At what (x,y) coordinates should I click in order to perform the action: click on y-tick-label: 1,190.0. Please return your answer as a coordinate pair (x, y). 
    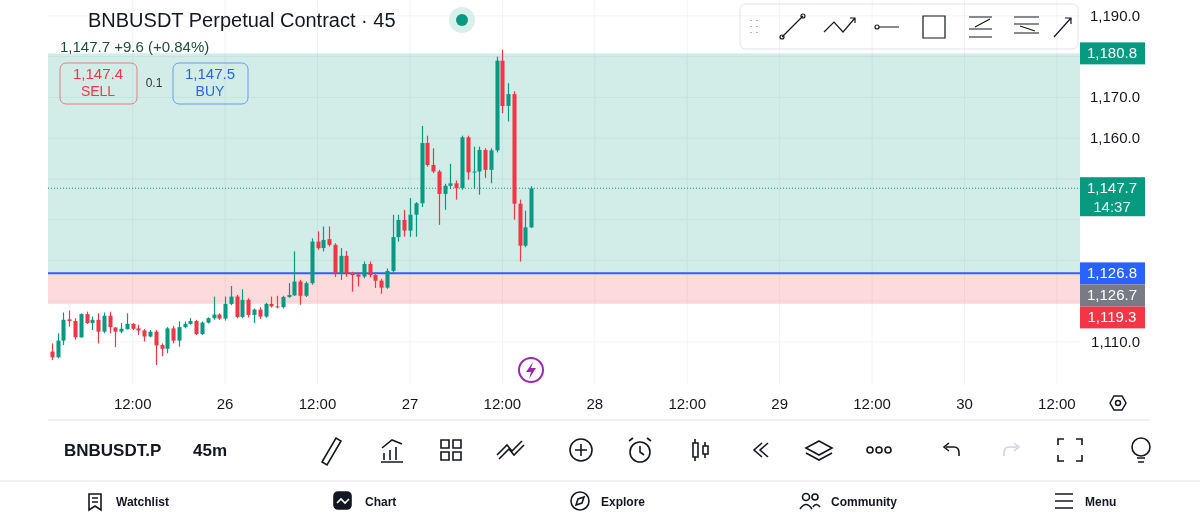
    Looking at the image, I should click on (1114, 15).